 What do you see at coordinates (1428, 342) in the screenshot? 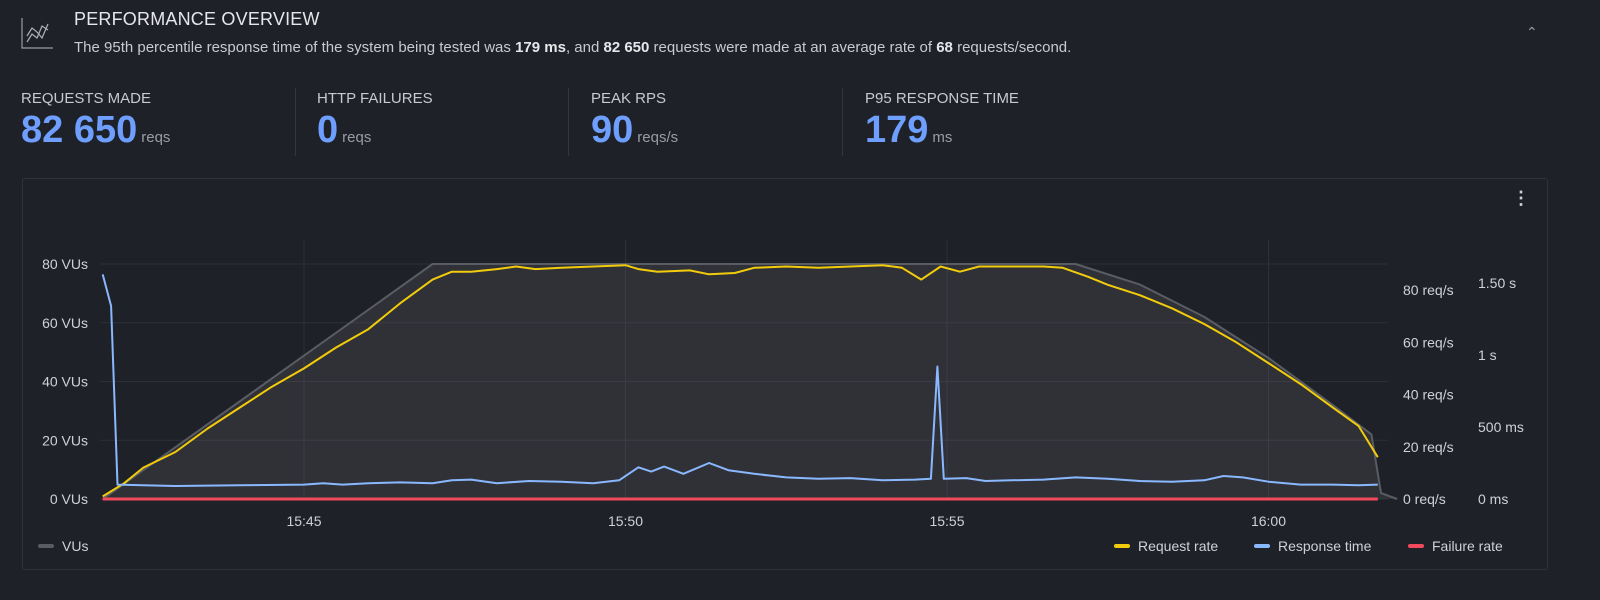
I see `y-right-tick-label: 60 req/s` at bounding box center [1428, 342].